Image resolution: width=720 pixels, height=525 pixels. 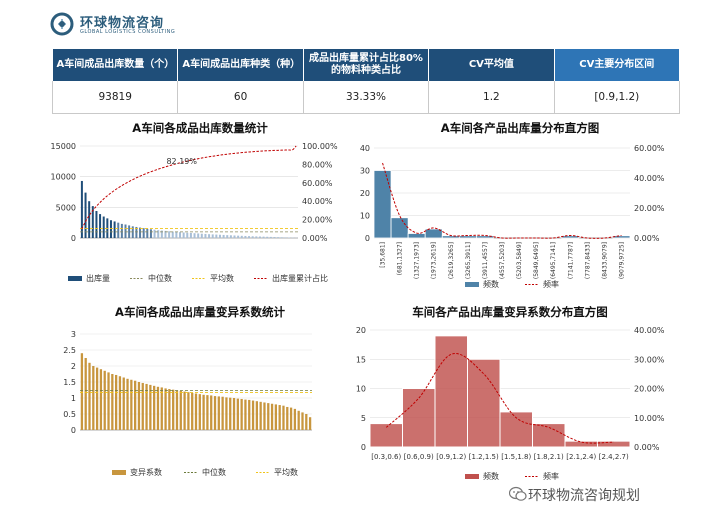 I want to click on y2-axis-tick: 60.00%, so click(x=317, y=183).